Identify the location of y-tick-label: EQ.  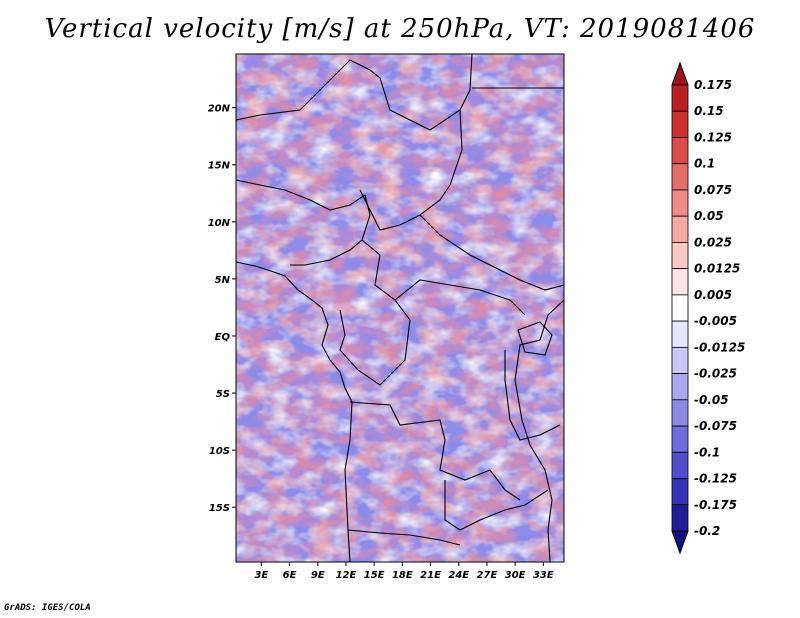
(223, 337).